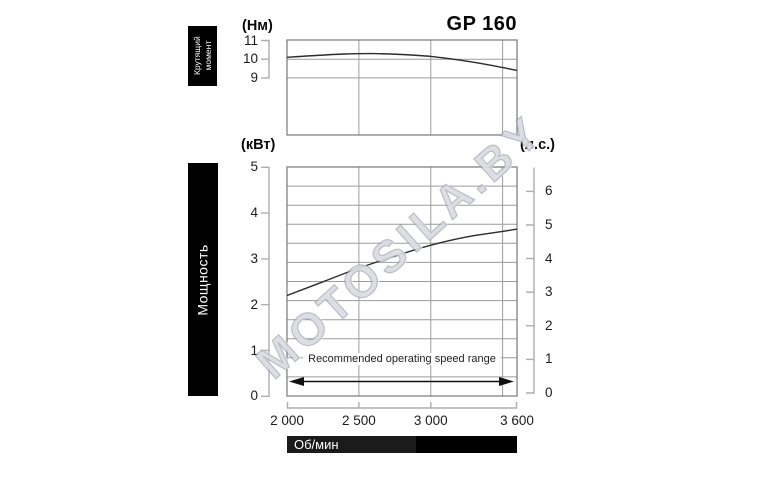 This screenshot has width=760, height=480. What do you see at coordinates (254, 213) in the screenshot?
I see `power-ytick-left-label: 4` at bounding box center [254, 213].